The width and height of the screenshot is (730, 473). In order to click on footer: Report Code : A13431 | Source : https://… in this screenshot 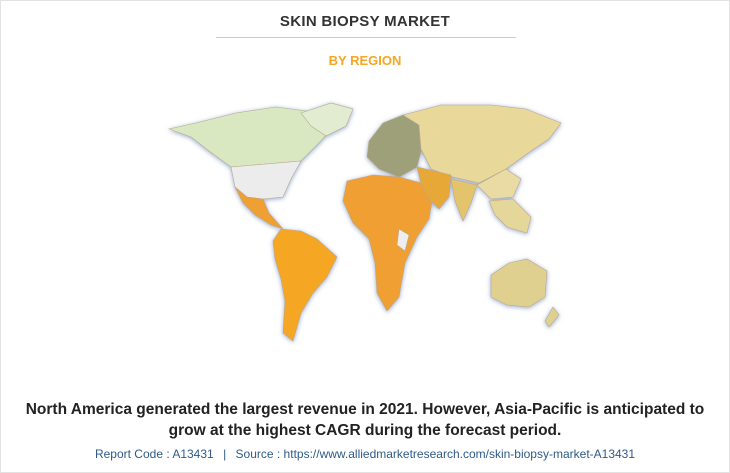, I will do `click(365, 454)`.